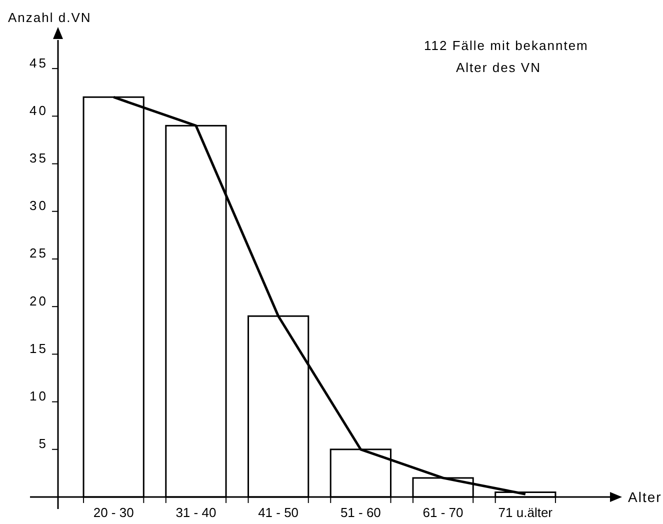 This screenshot has width=663, height=524. What do you see at coordinates (196, 512) in the screenshot?
I see `x-tick-label: 31 - 40` at bounding box center [196, 512].